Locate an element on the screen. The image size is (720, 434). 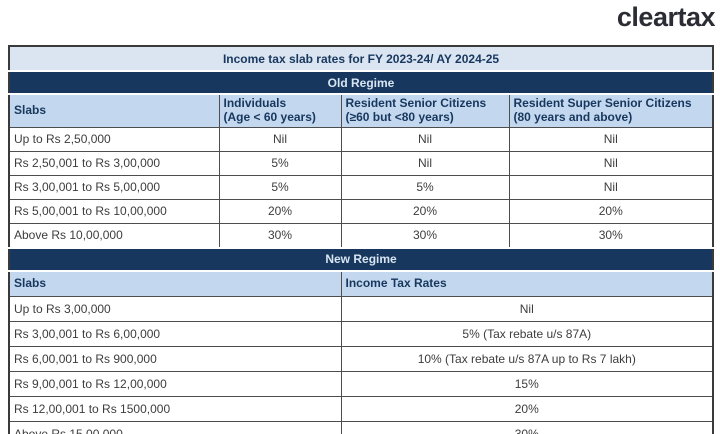
slab-cell: Up to Rs 3,00,000 is located at coordinates (175, 308).